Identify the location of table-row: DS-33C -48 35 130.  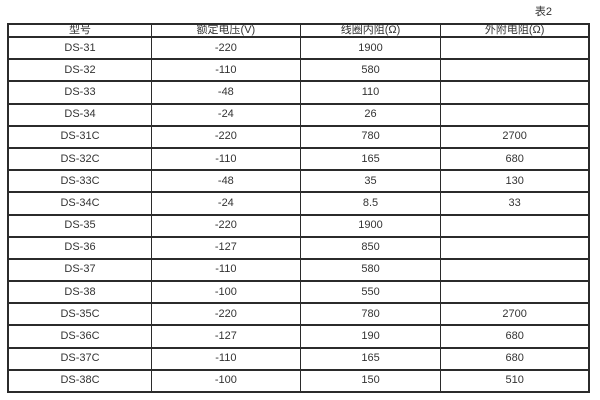
(298, 181).